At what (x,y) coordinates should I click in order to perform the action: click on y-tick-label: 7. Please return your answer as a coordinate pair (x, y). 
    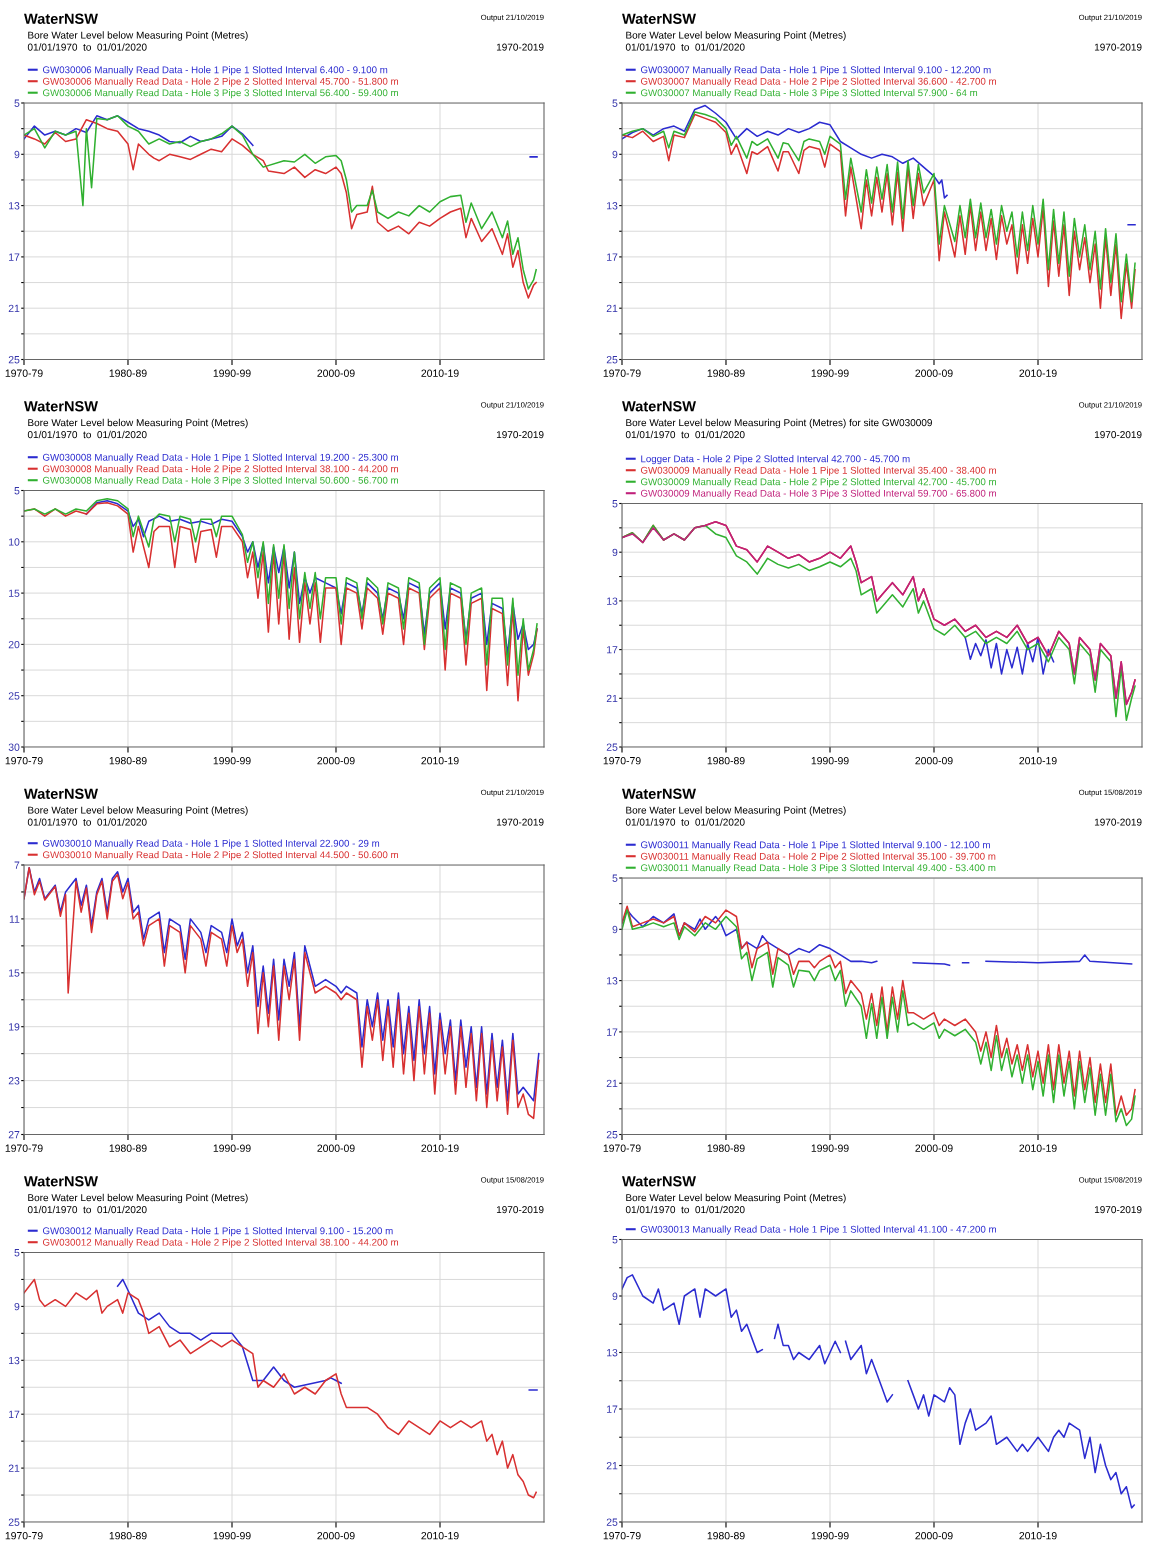
    Looking at the image, I should click on (17, 865).